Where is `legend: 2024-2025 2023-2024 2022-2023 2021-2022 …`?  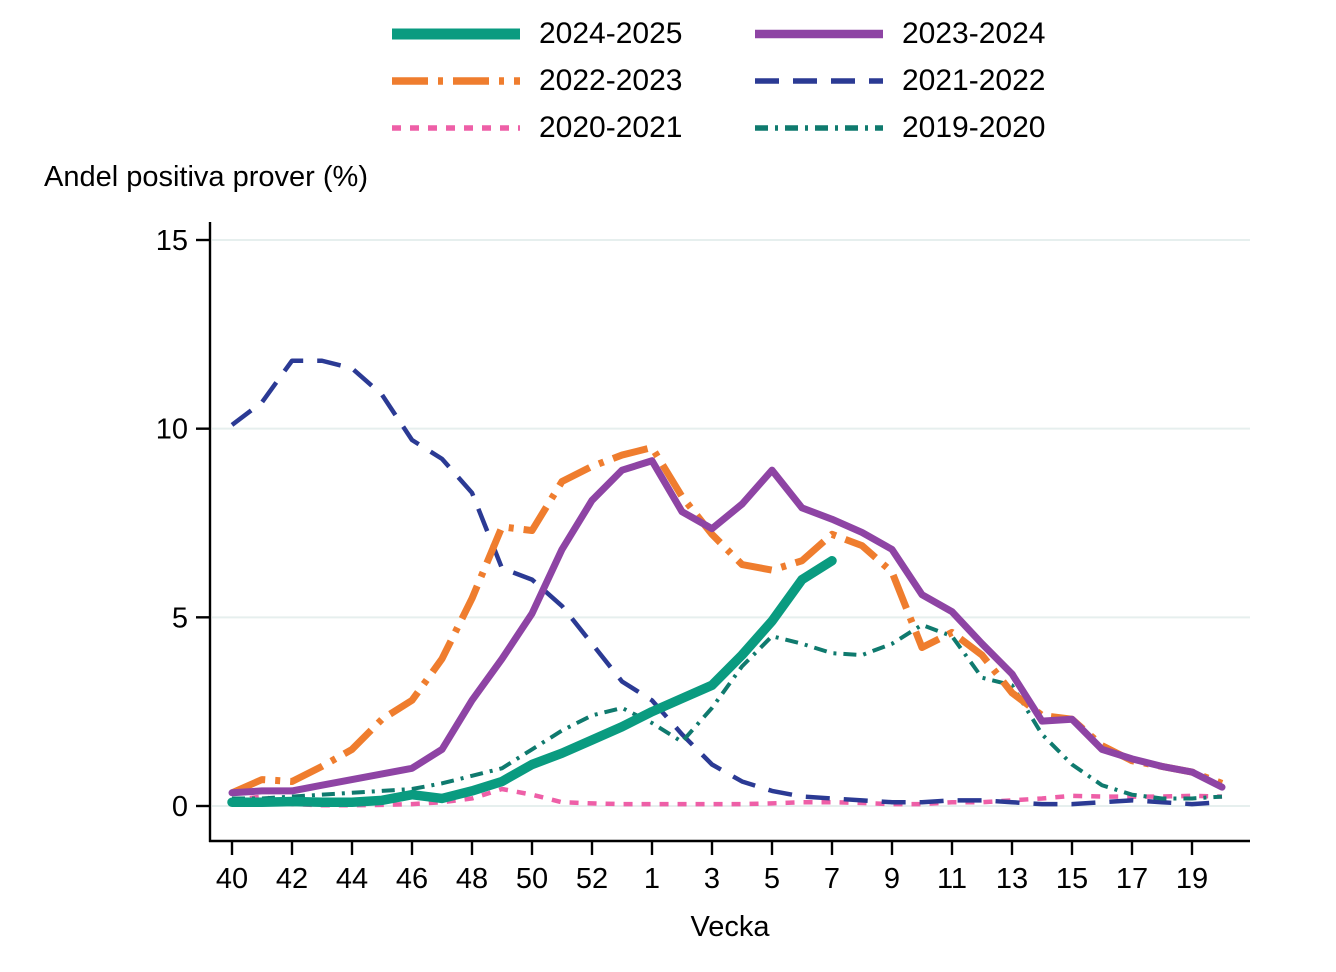 legend: 2024-2025 2023-2024 2022-2023 2021-2022 … is located at coordinates (744, 80).